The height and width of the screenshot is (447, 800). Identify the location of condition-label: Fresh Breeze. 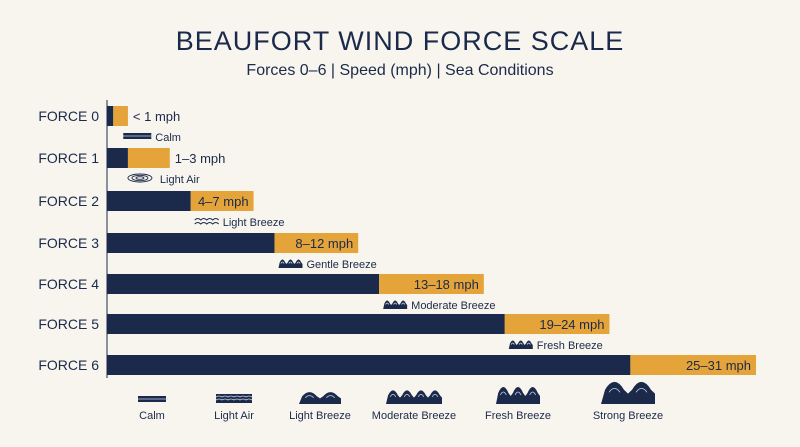
(570, 346).